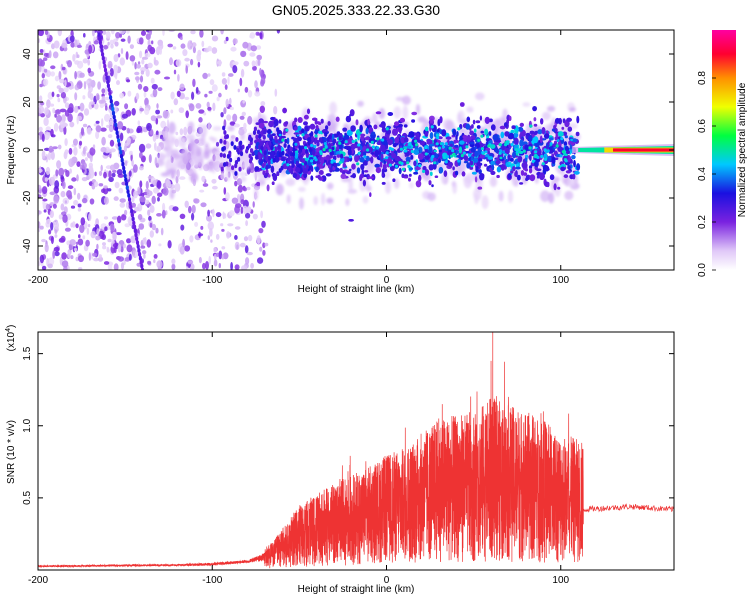 This screenshot has height=605, width=750. What do you see at coordinates (702, 222) in the screenshot?
I see `colorbar-tick-label: 0.2` at bounding box center [702, 222].